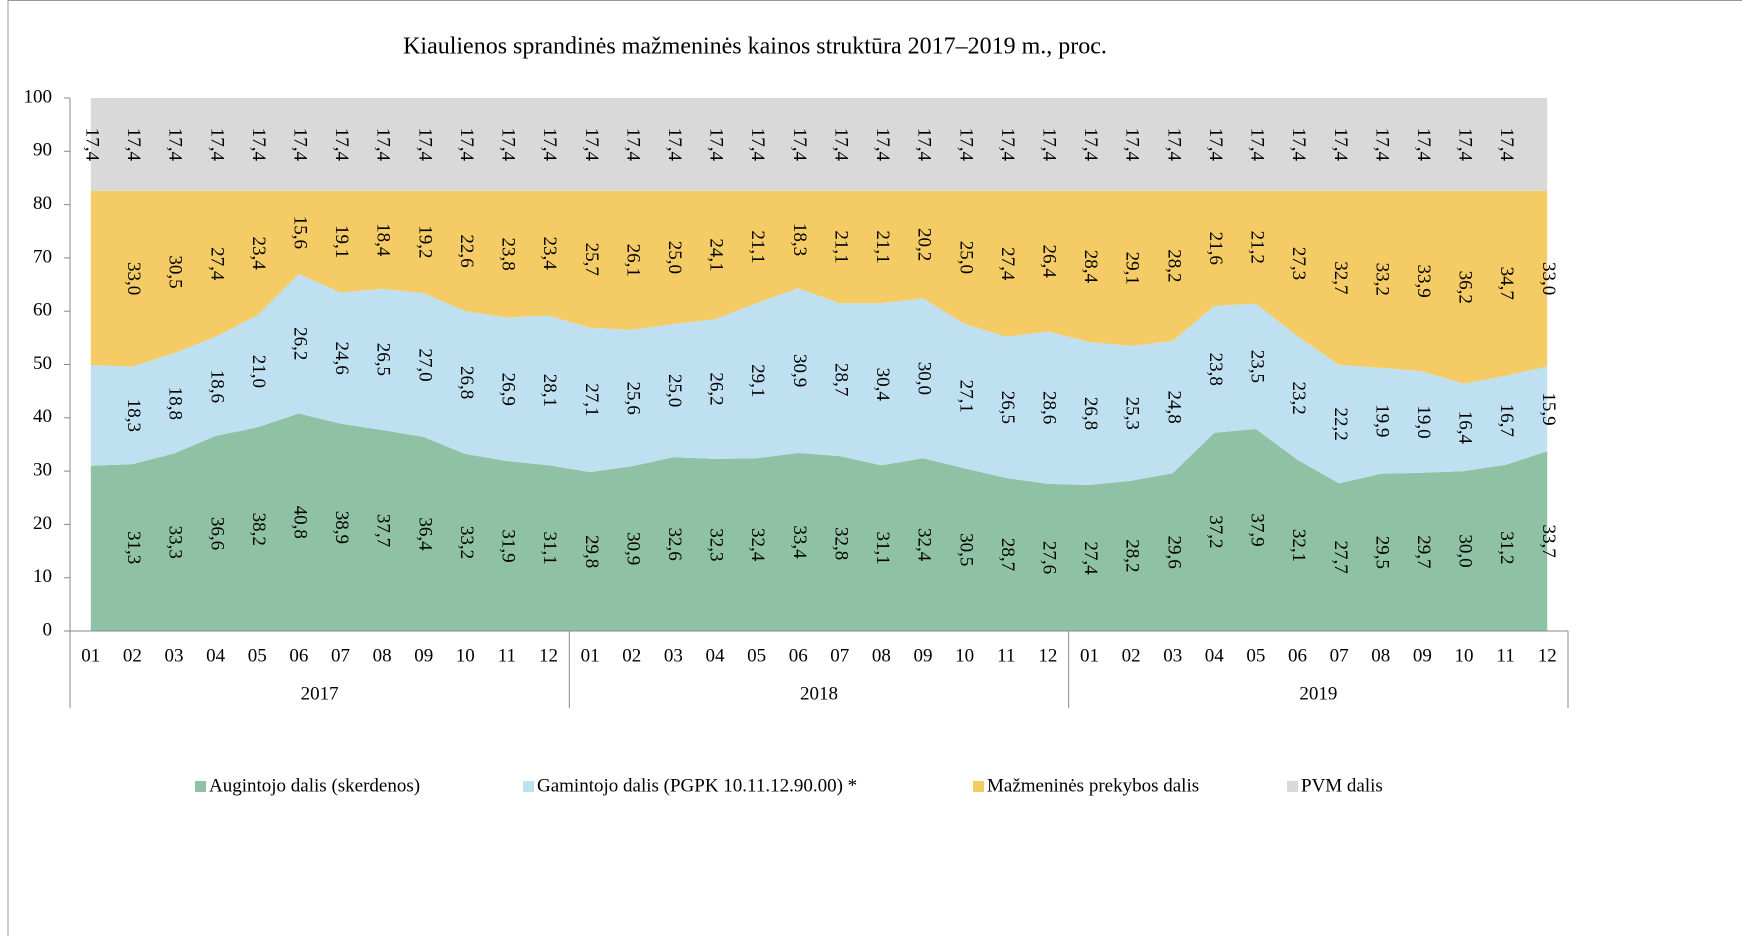 This screenshot has width=1742, height=936. Describe the element at coordinates (424, 364) in the screenshot. I see `value-label: 27,0` at that location.